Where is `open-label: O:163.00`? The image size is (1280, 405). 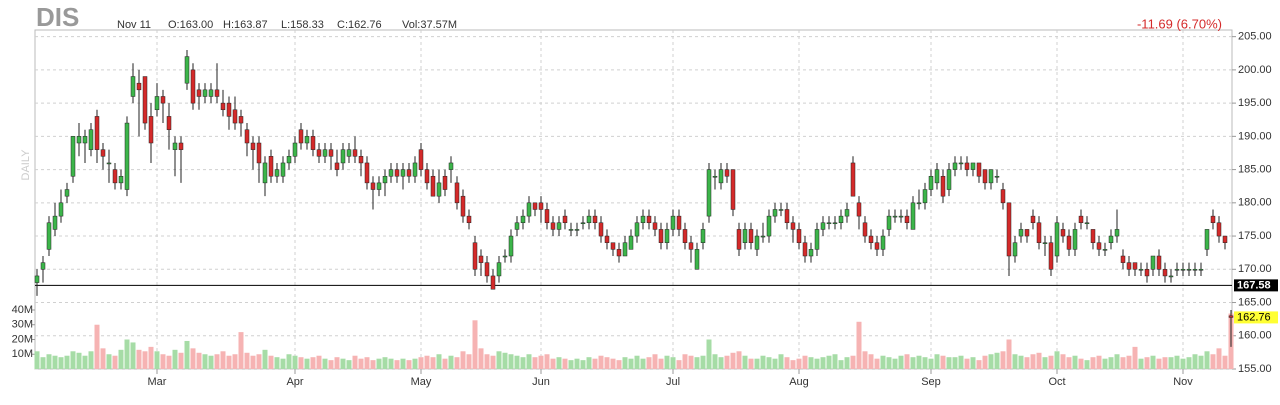 open-label: O:163.00 is located at coordinates (190, 25).